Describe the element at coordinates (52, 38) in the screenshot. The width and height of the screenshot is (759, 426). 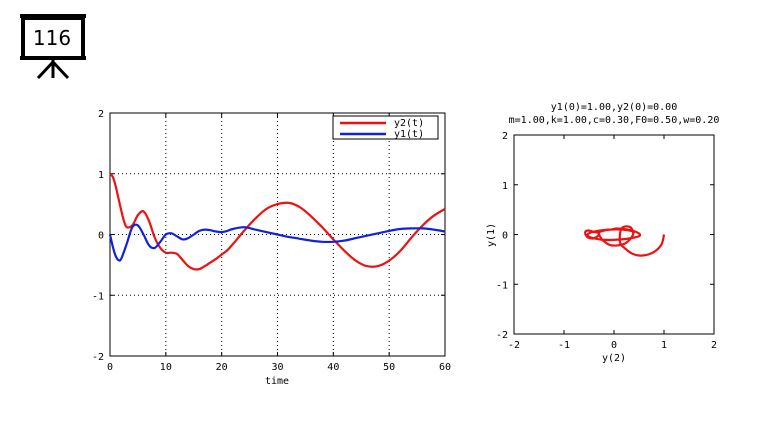
I see `slide-number: 116` at that location.